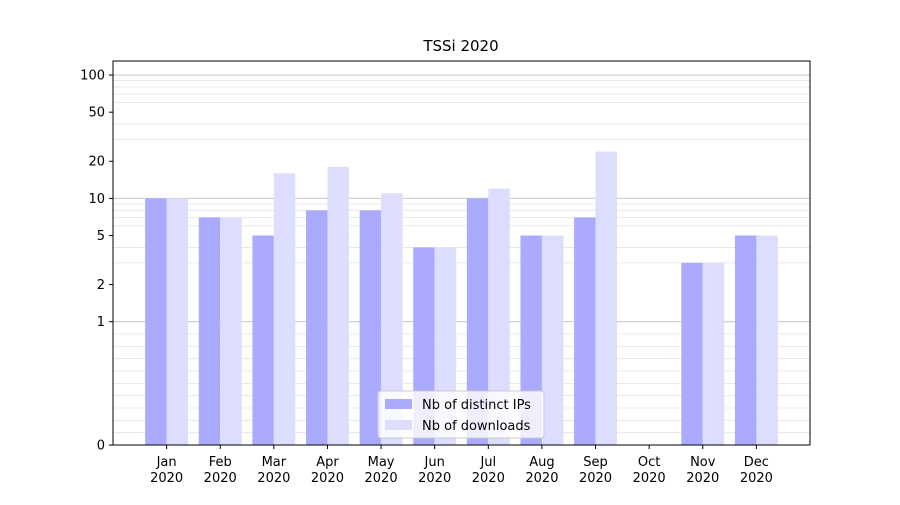 Image resolution: width=900 pixels, height=505 pixels. I want to click on y-tick-label: 100, so click(92, 76).